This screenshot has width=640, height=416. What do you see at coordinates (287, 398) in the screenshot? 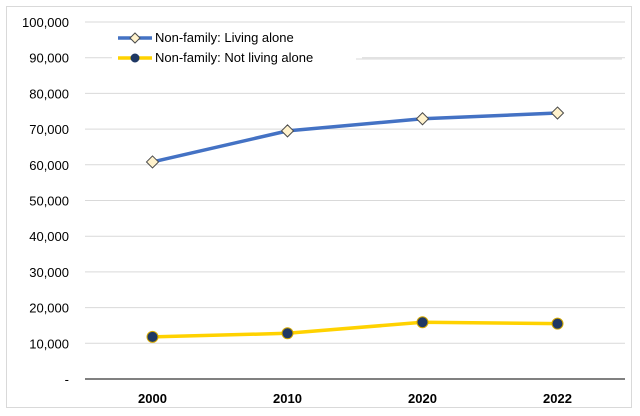
I see `x-tick-label: 2010` at bounding box center [287, 398].